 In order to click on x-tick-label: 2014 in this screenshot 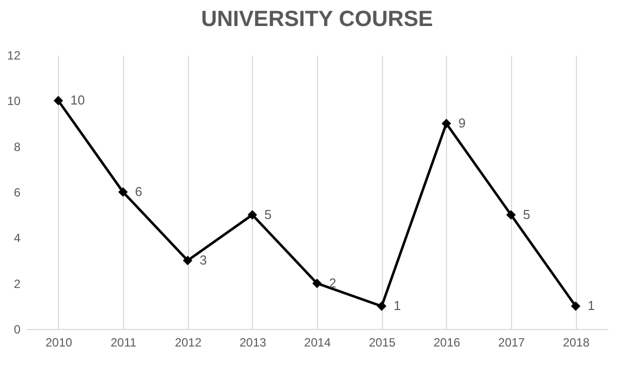, I will do `click(318, 343)`.